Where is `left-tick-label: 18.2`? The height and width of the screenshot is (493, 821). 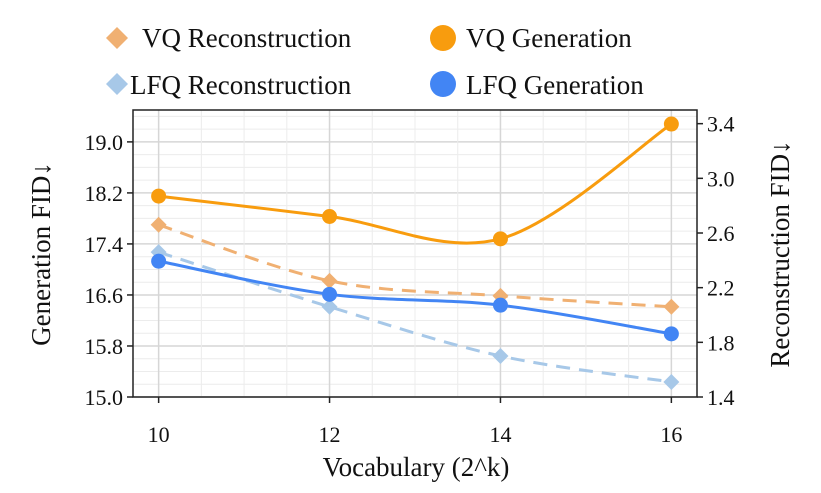 left-tick-label: 18.2 is located at coordinates (104, 193).